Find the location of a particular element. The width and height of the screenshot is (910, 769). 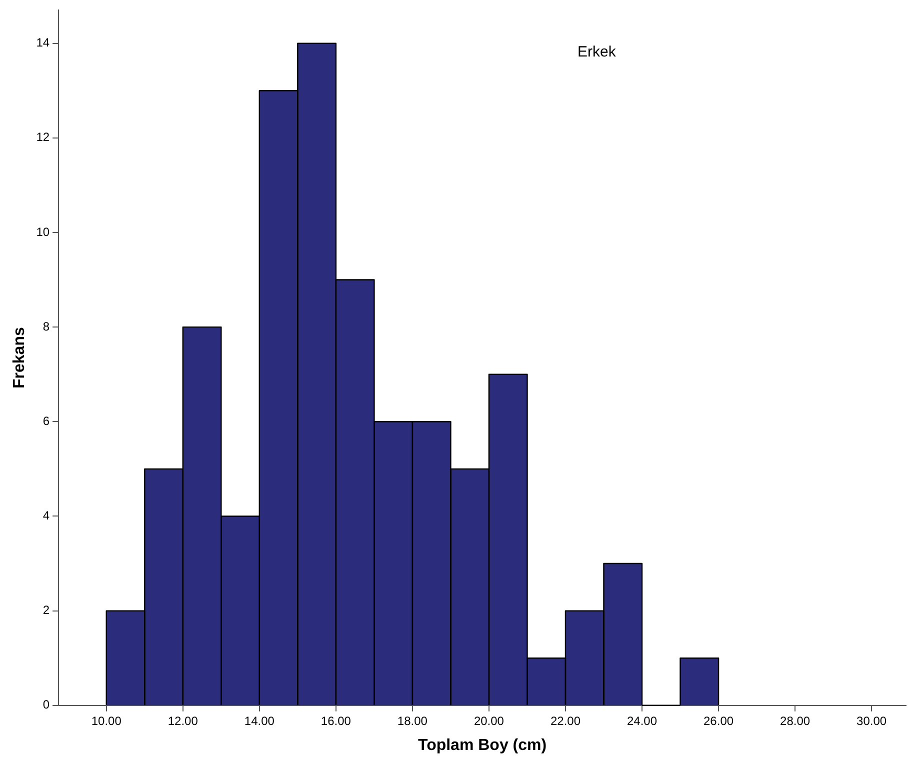

y-tick-label: 2 is located at coordinates (46, 610).